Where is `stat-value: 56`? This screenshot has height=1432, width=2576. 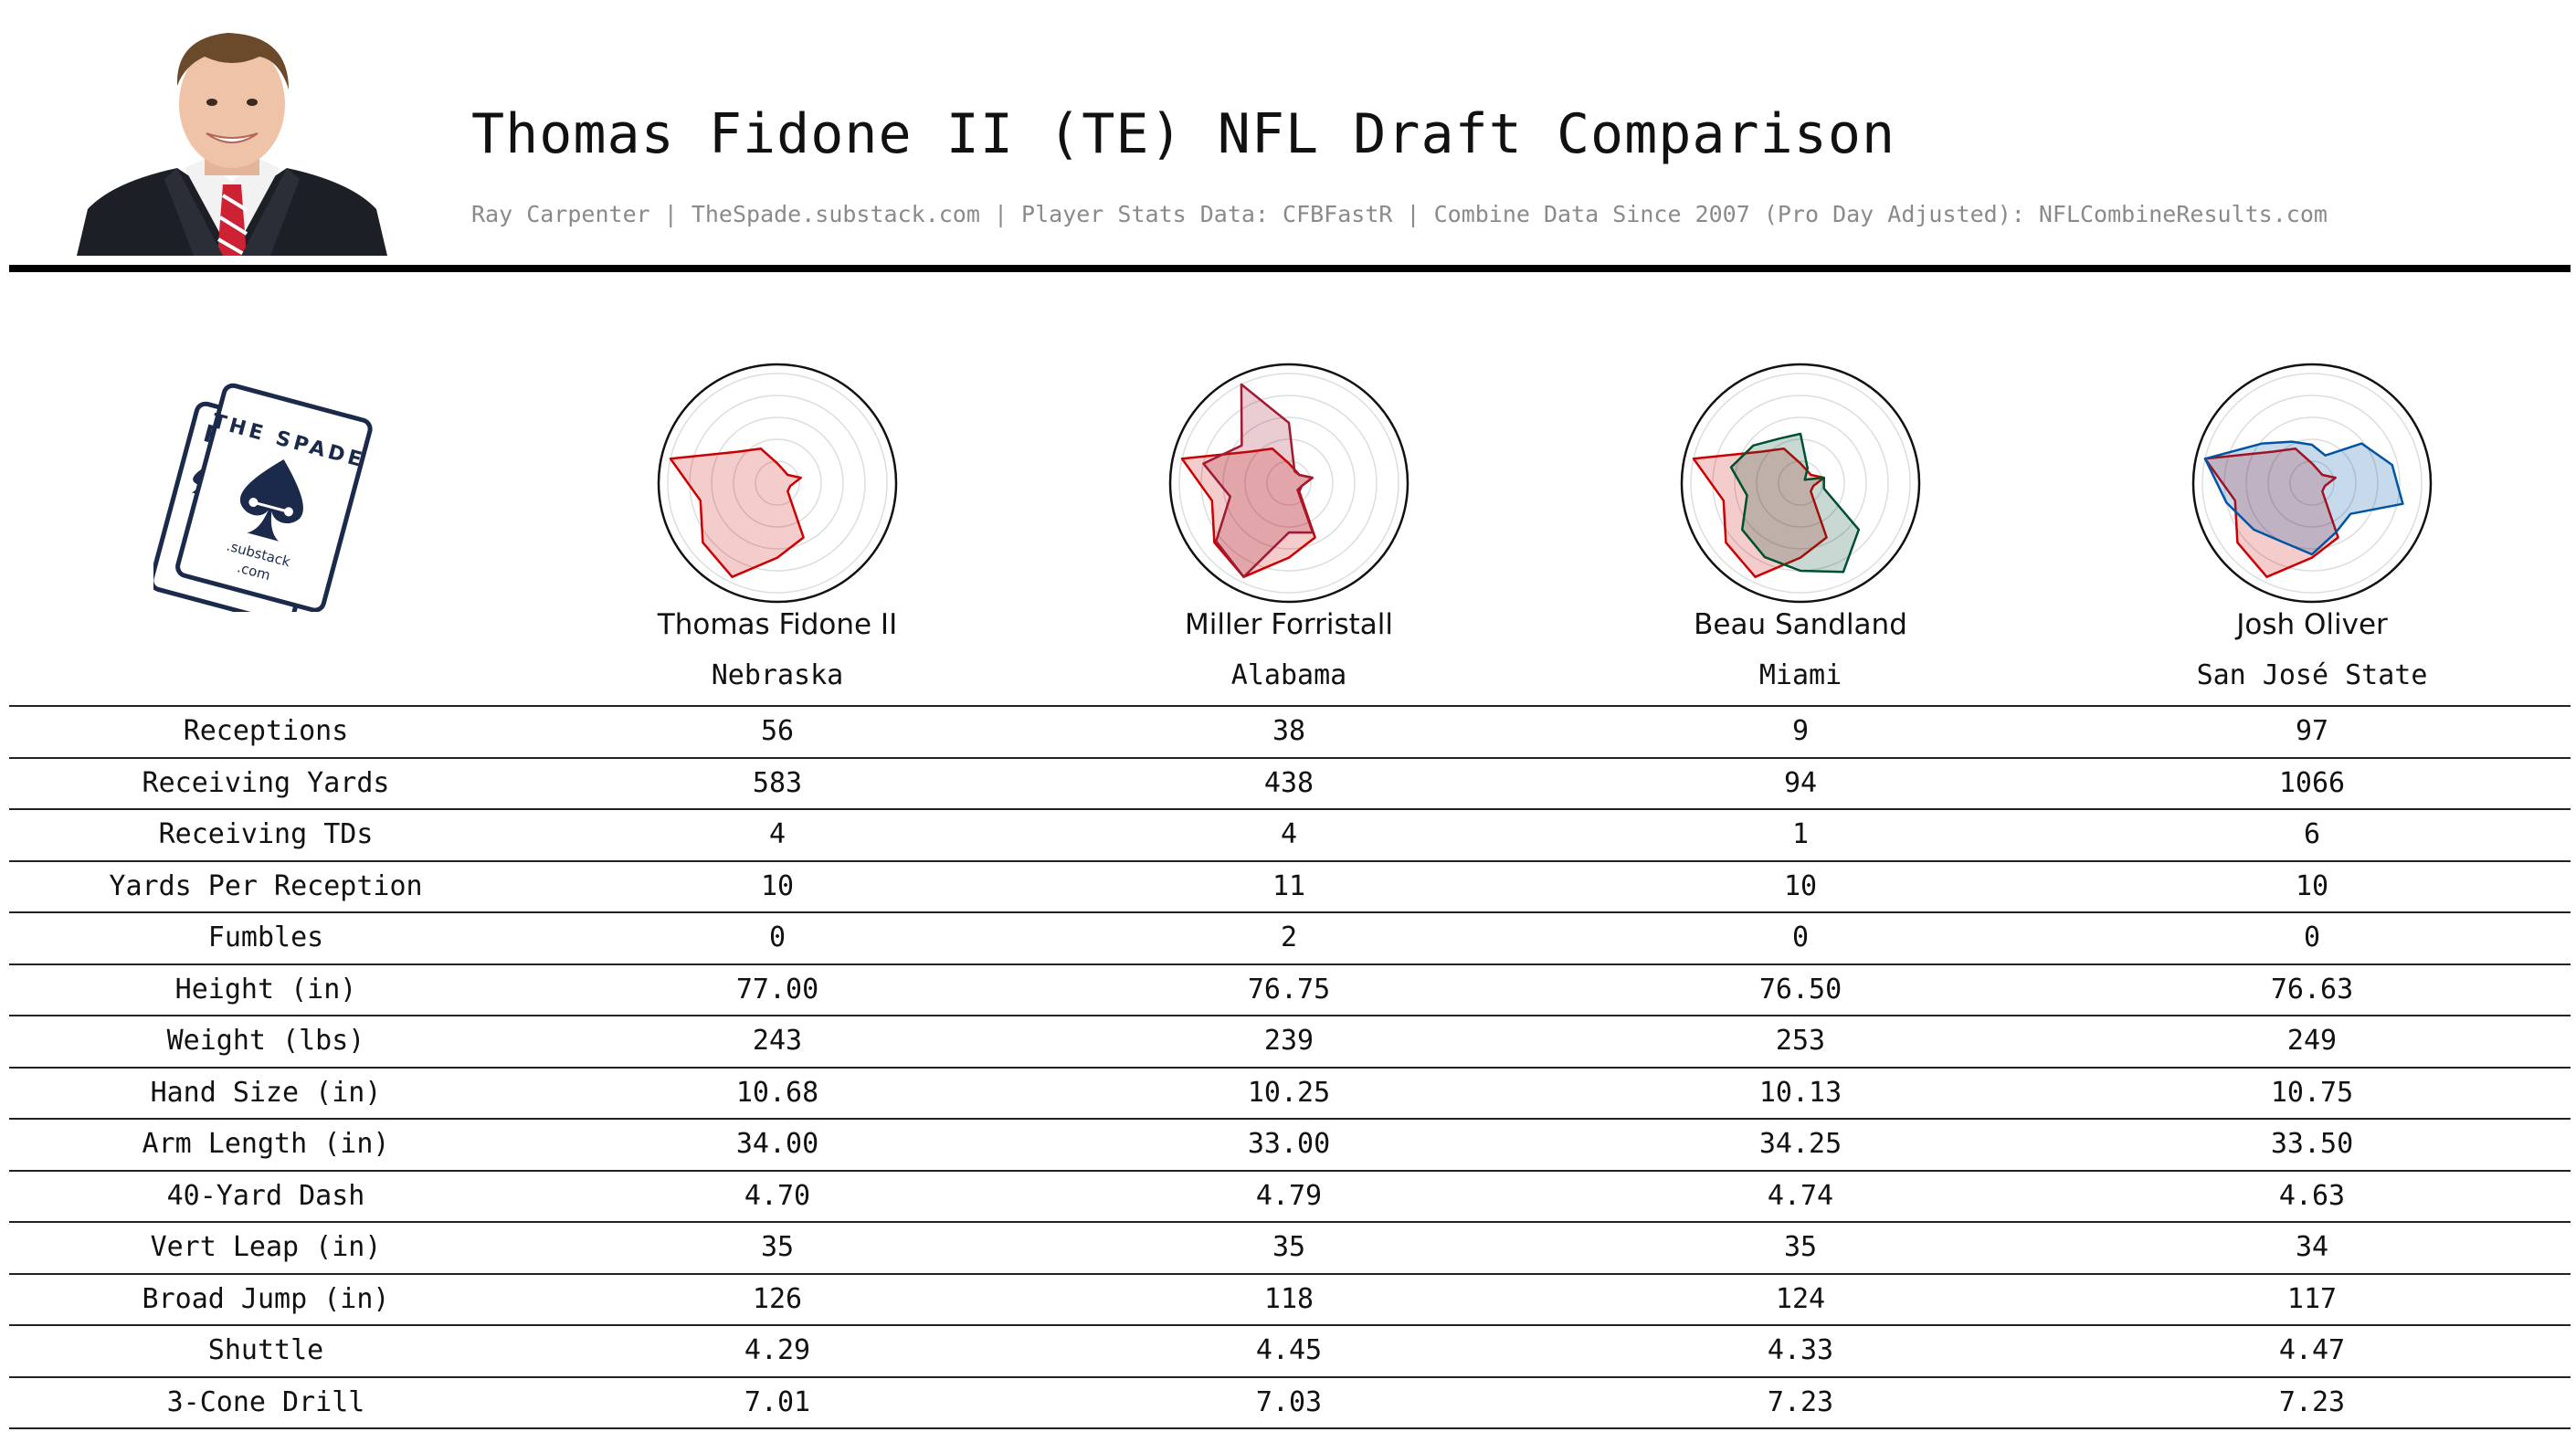
stat-value: 56 is located at coordinates (777, 731).